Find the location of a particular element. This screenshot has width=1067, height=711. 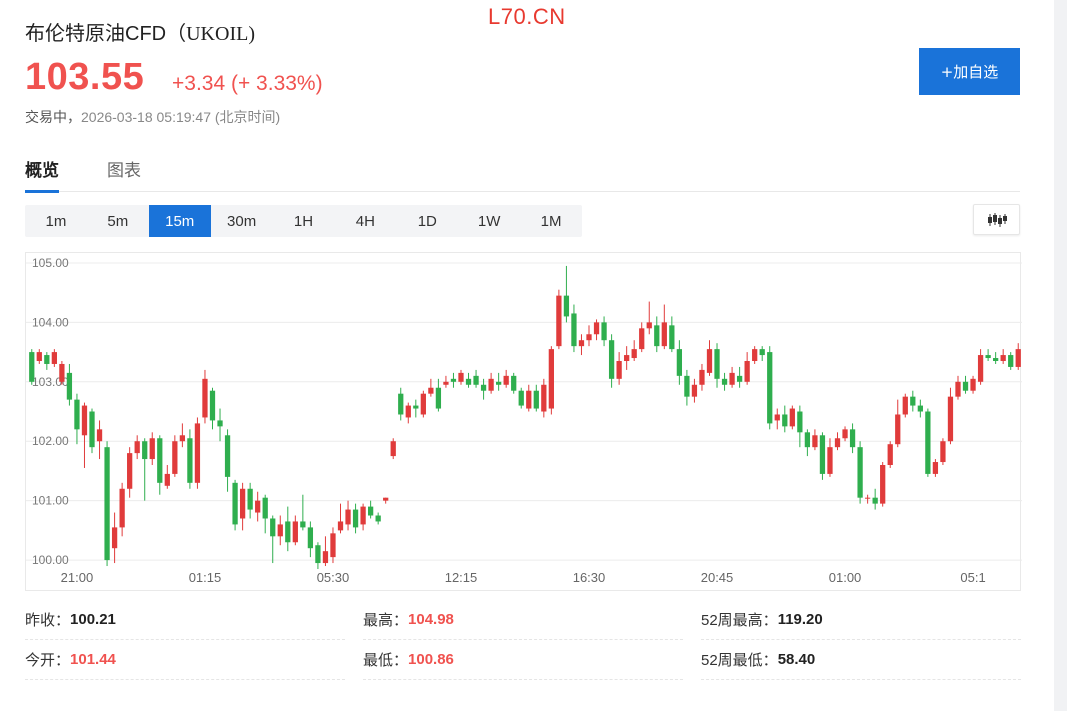

stat-label: 今开： is located at coordinates (48, 660).